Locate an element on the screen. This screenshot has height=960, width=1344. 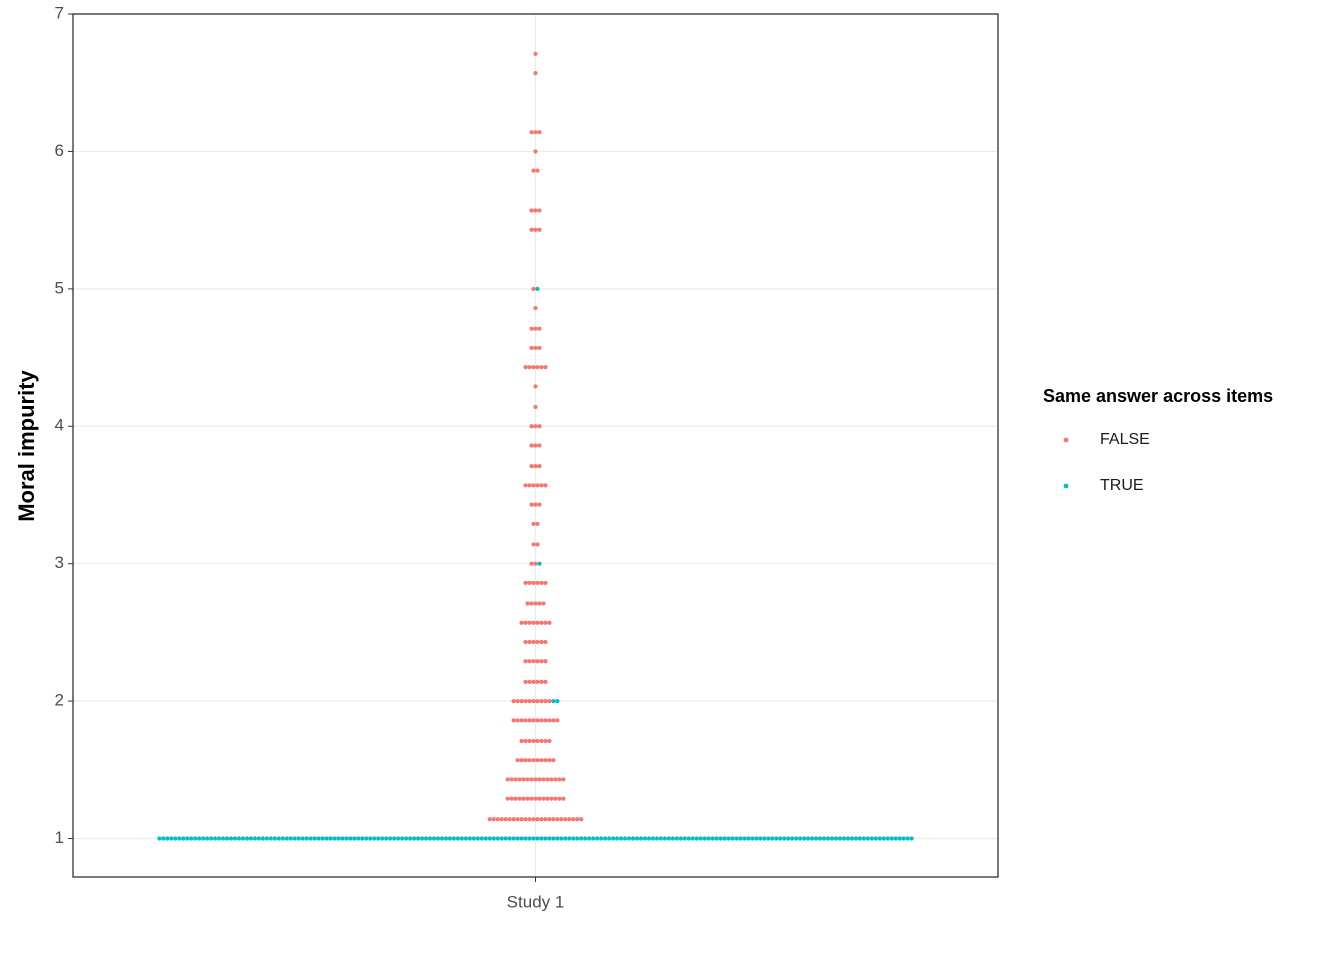
y-tick-label: 4 is located at coordinates (59, 425).